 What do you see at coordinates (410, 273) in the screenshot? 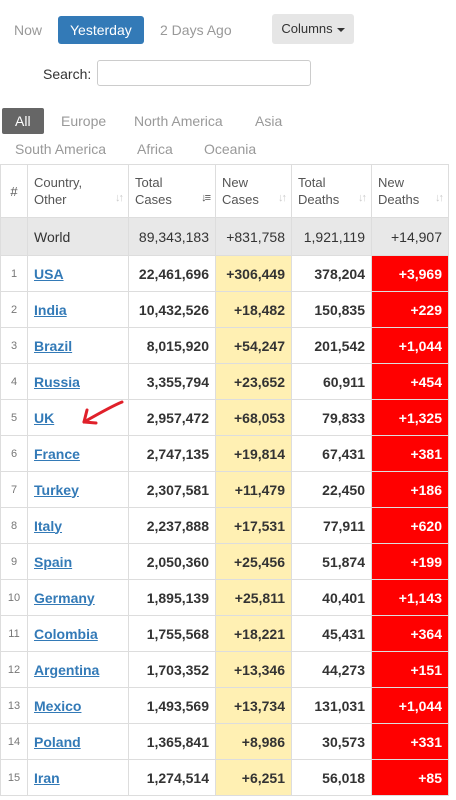
I see `row-new-deaths: +3,969` at bounding box center [410, 273].